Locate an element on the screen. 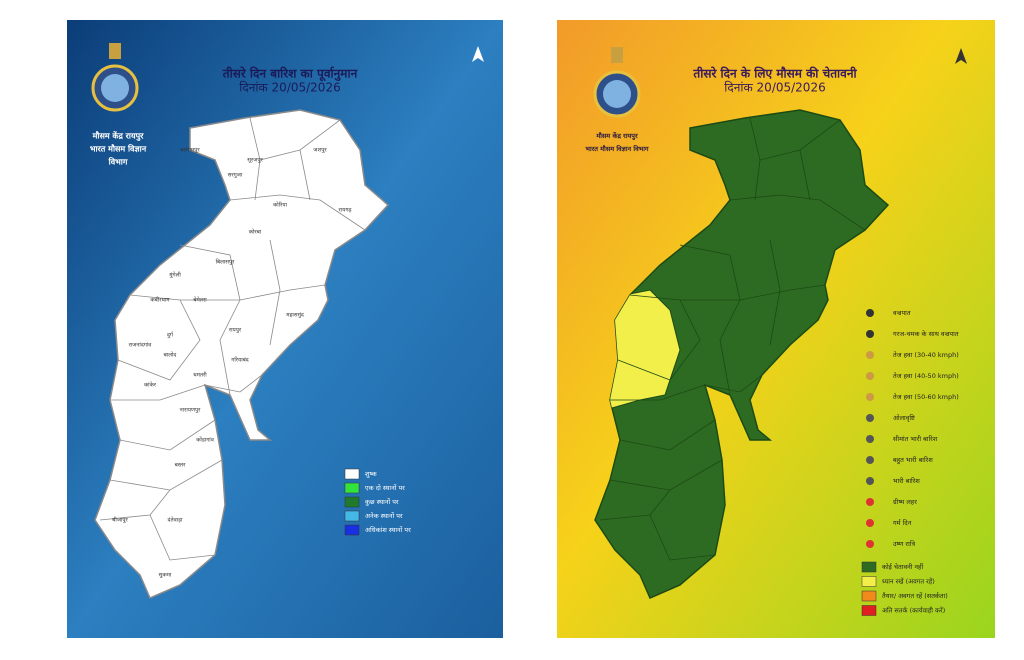 The height and width of the screenshot is (660, 1024). district-label: बेमेतरा is located at coordinates (200, 300).